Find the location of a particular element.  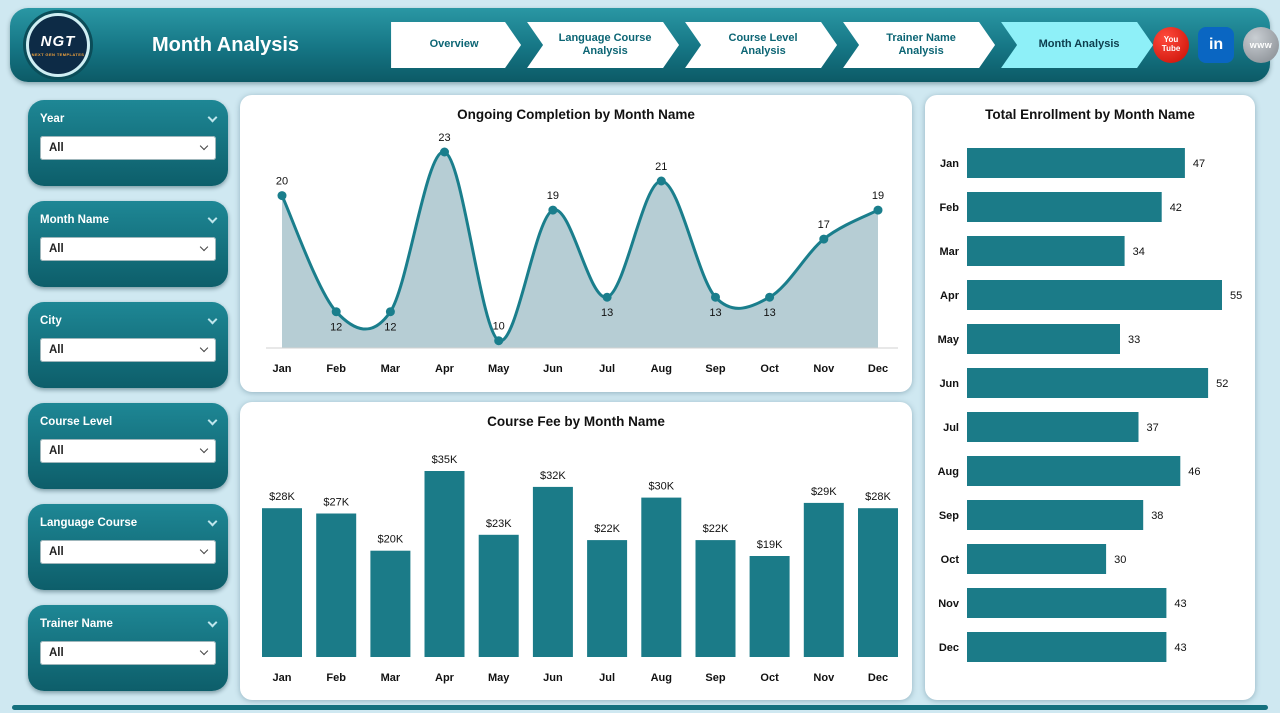

slicer-city: City All is located at coordinates (128, 345).